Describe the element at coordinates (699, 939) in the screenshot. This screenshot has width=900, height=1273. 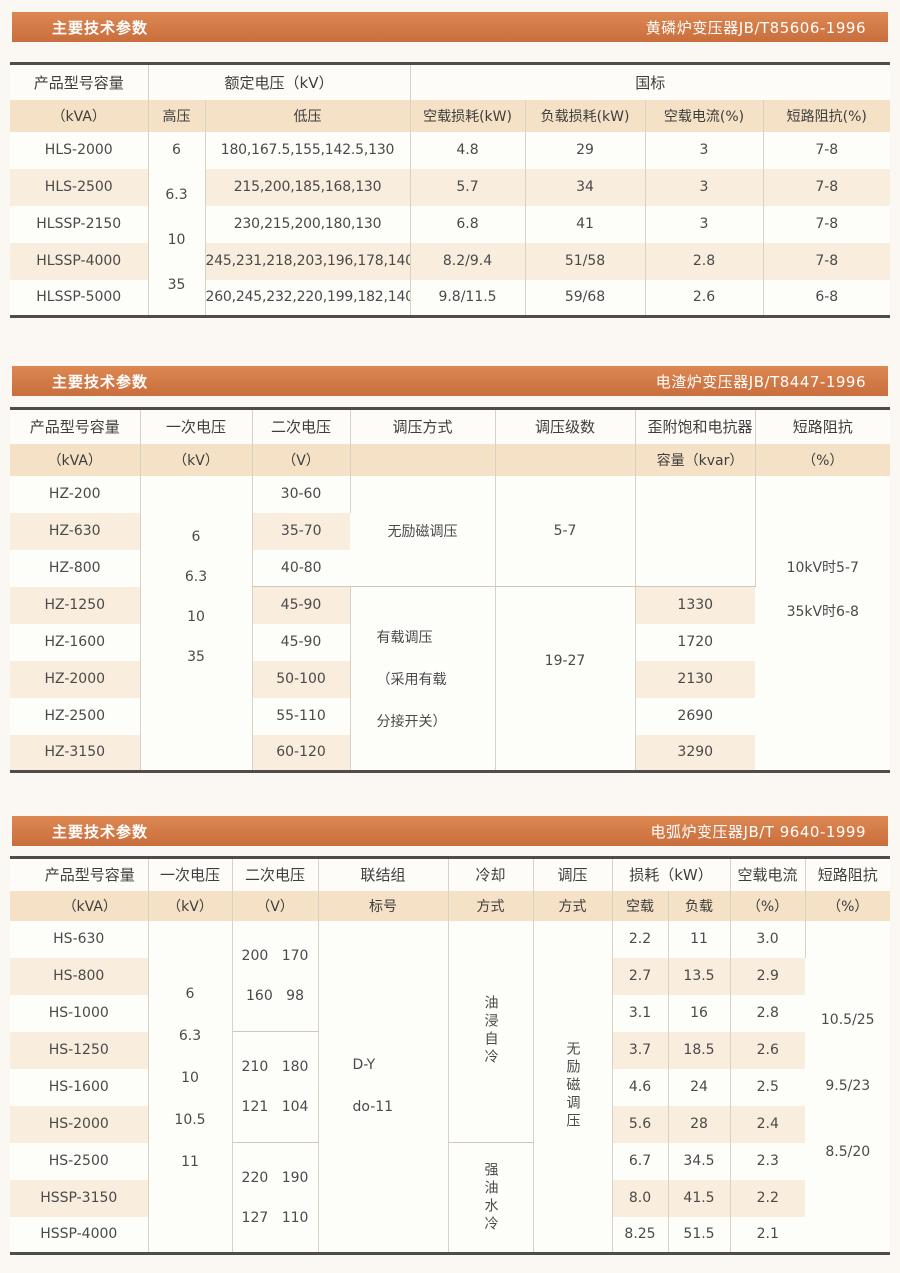
I see `load-loss-cell: 11` at that location.